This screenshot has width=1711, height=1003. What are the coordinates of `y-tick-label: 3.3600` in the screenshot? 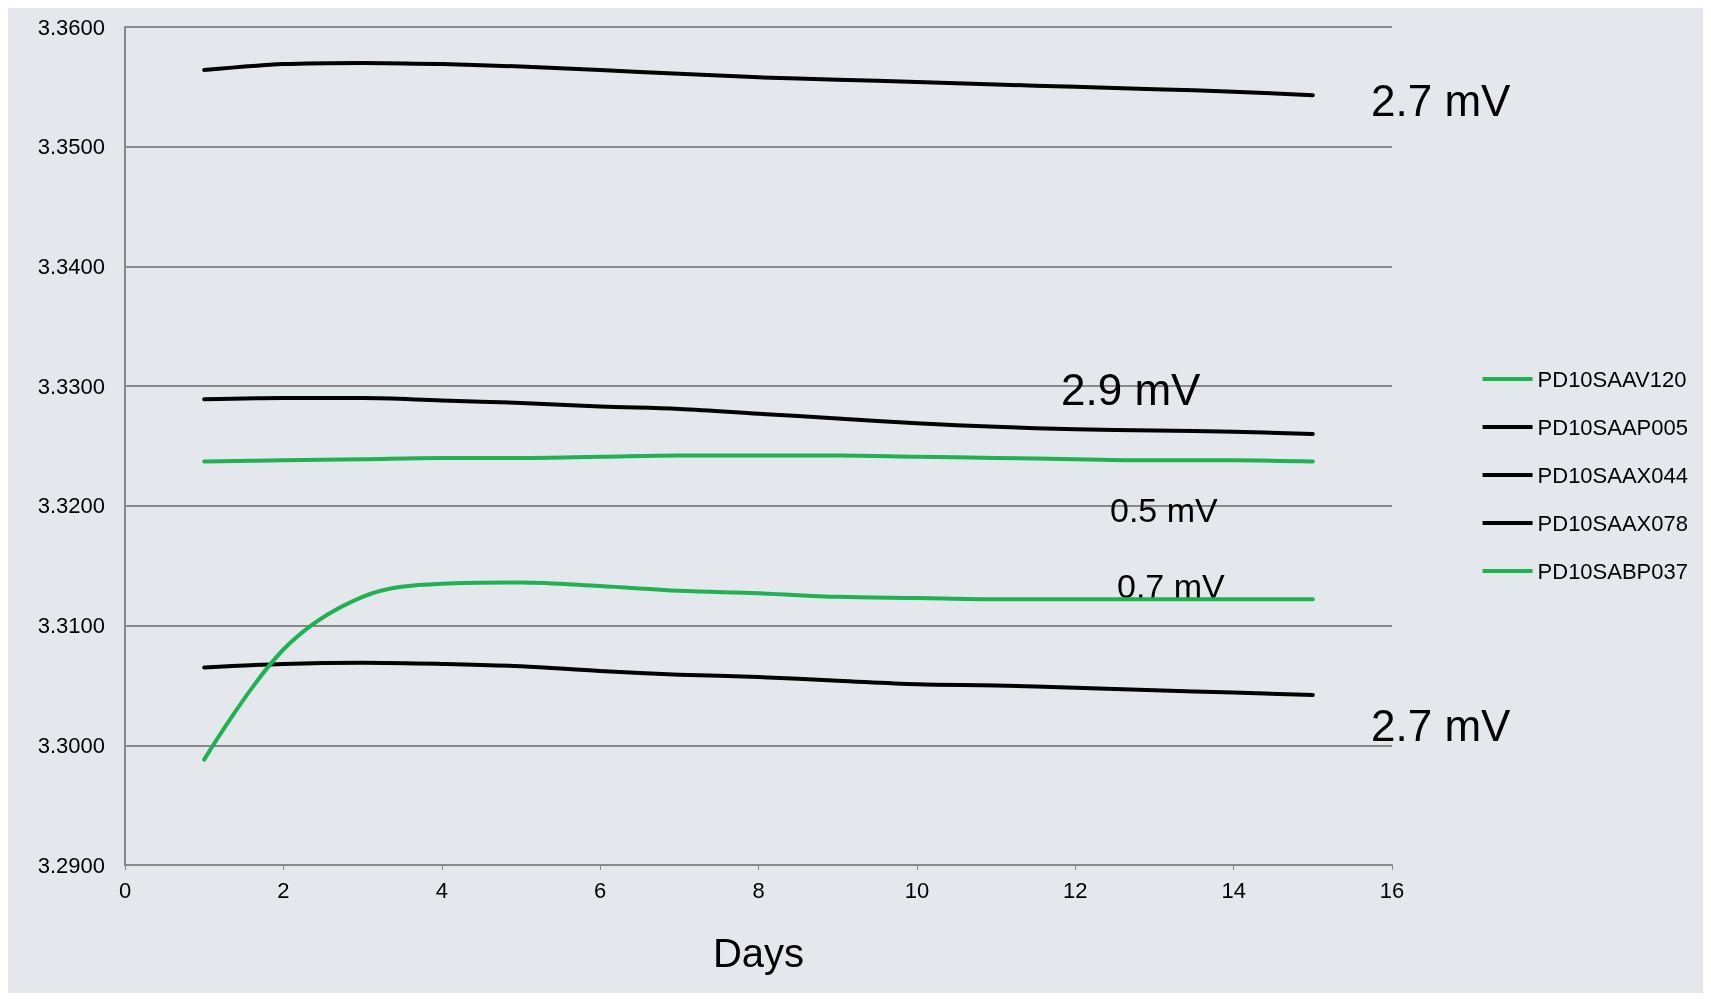 It's located at (71, 27).